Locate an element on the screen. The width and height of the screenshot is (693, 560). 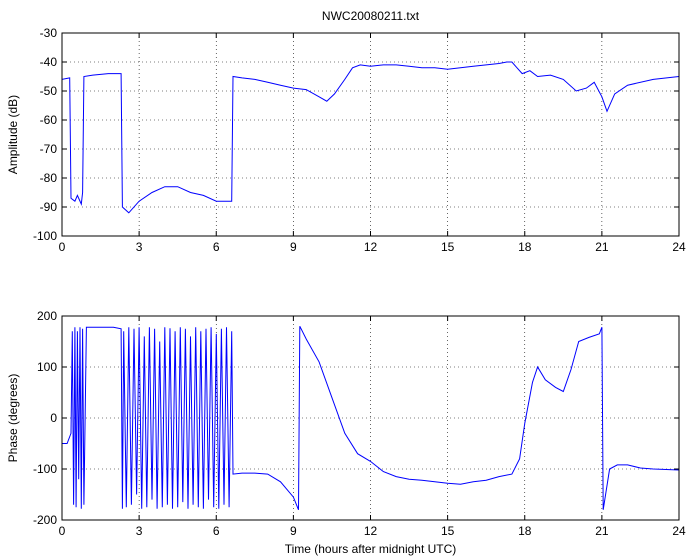
amplitude-xtick-label: 6 is located at coordinates (216, 247).